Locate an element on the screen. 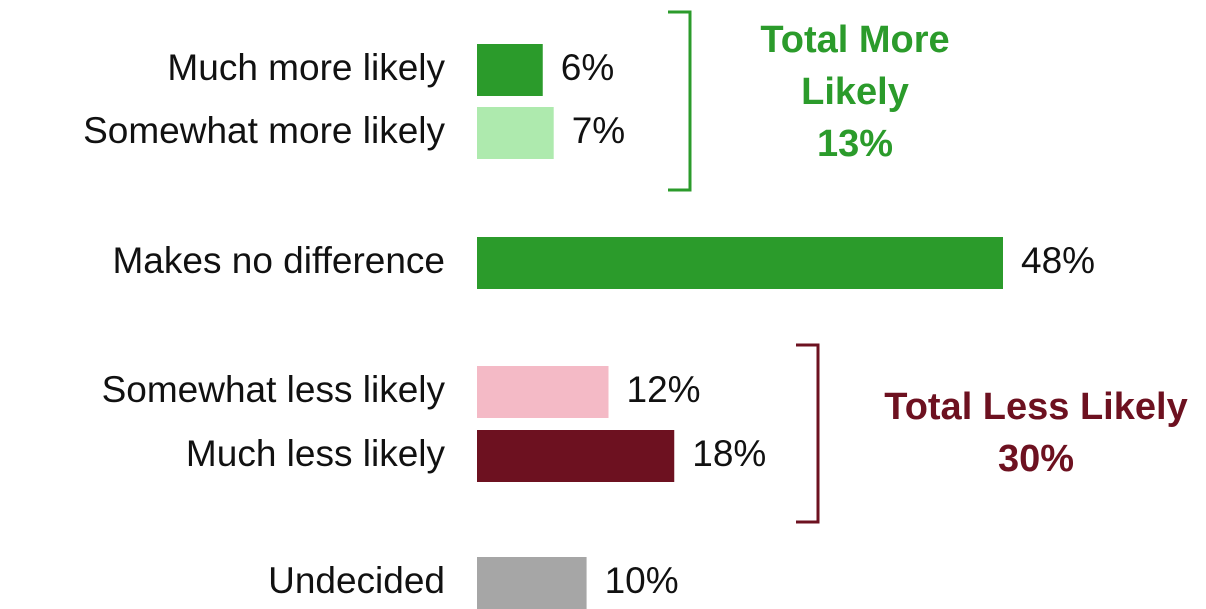 Image resolution: width=1206 pixels, height=609 pixels. annotation-value: 30% is located at coordinates (1036, 459).